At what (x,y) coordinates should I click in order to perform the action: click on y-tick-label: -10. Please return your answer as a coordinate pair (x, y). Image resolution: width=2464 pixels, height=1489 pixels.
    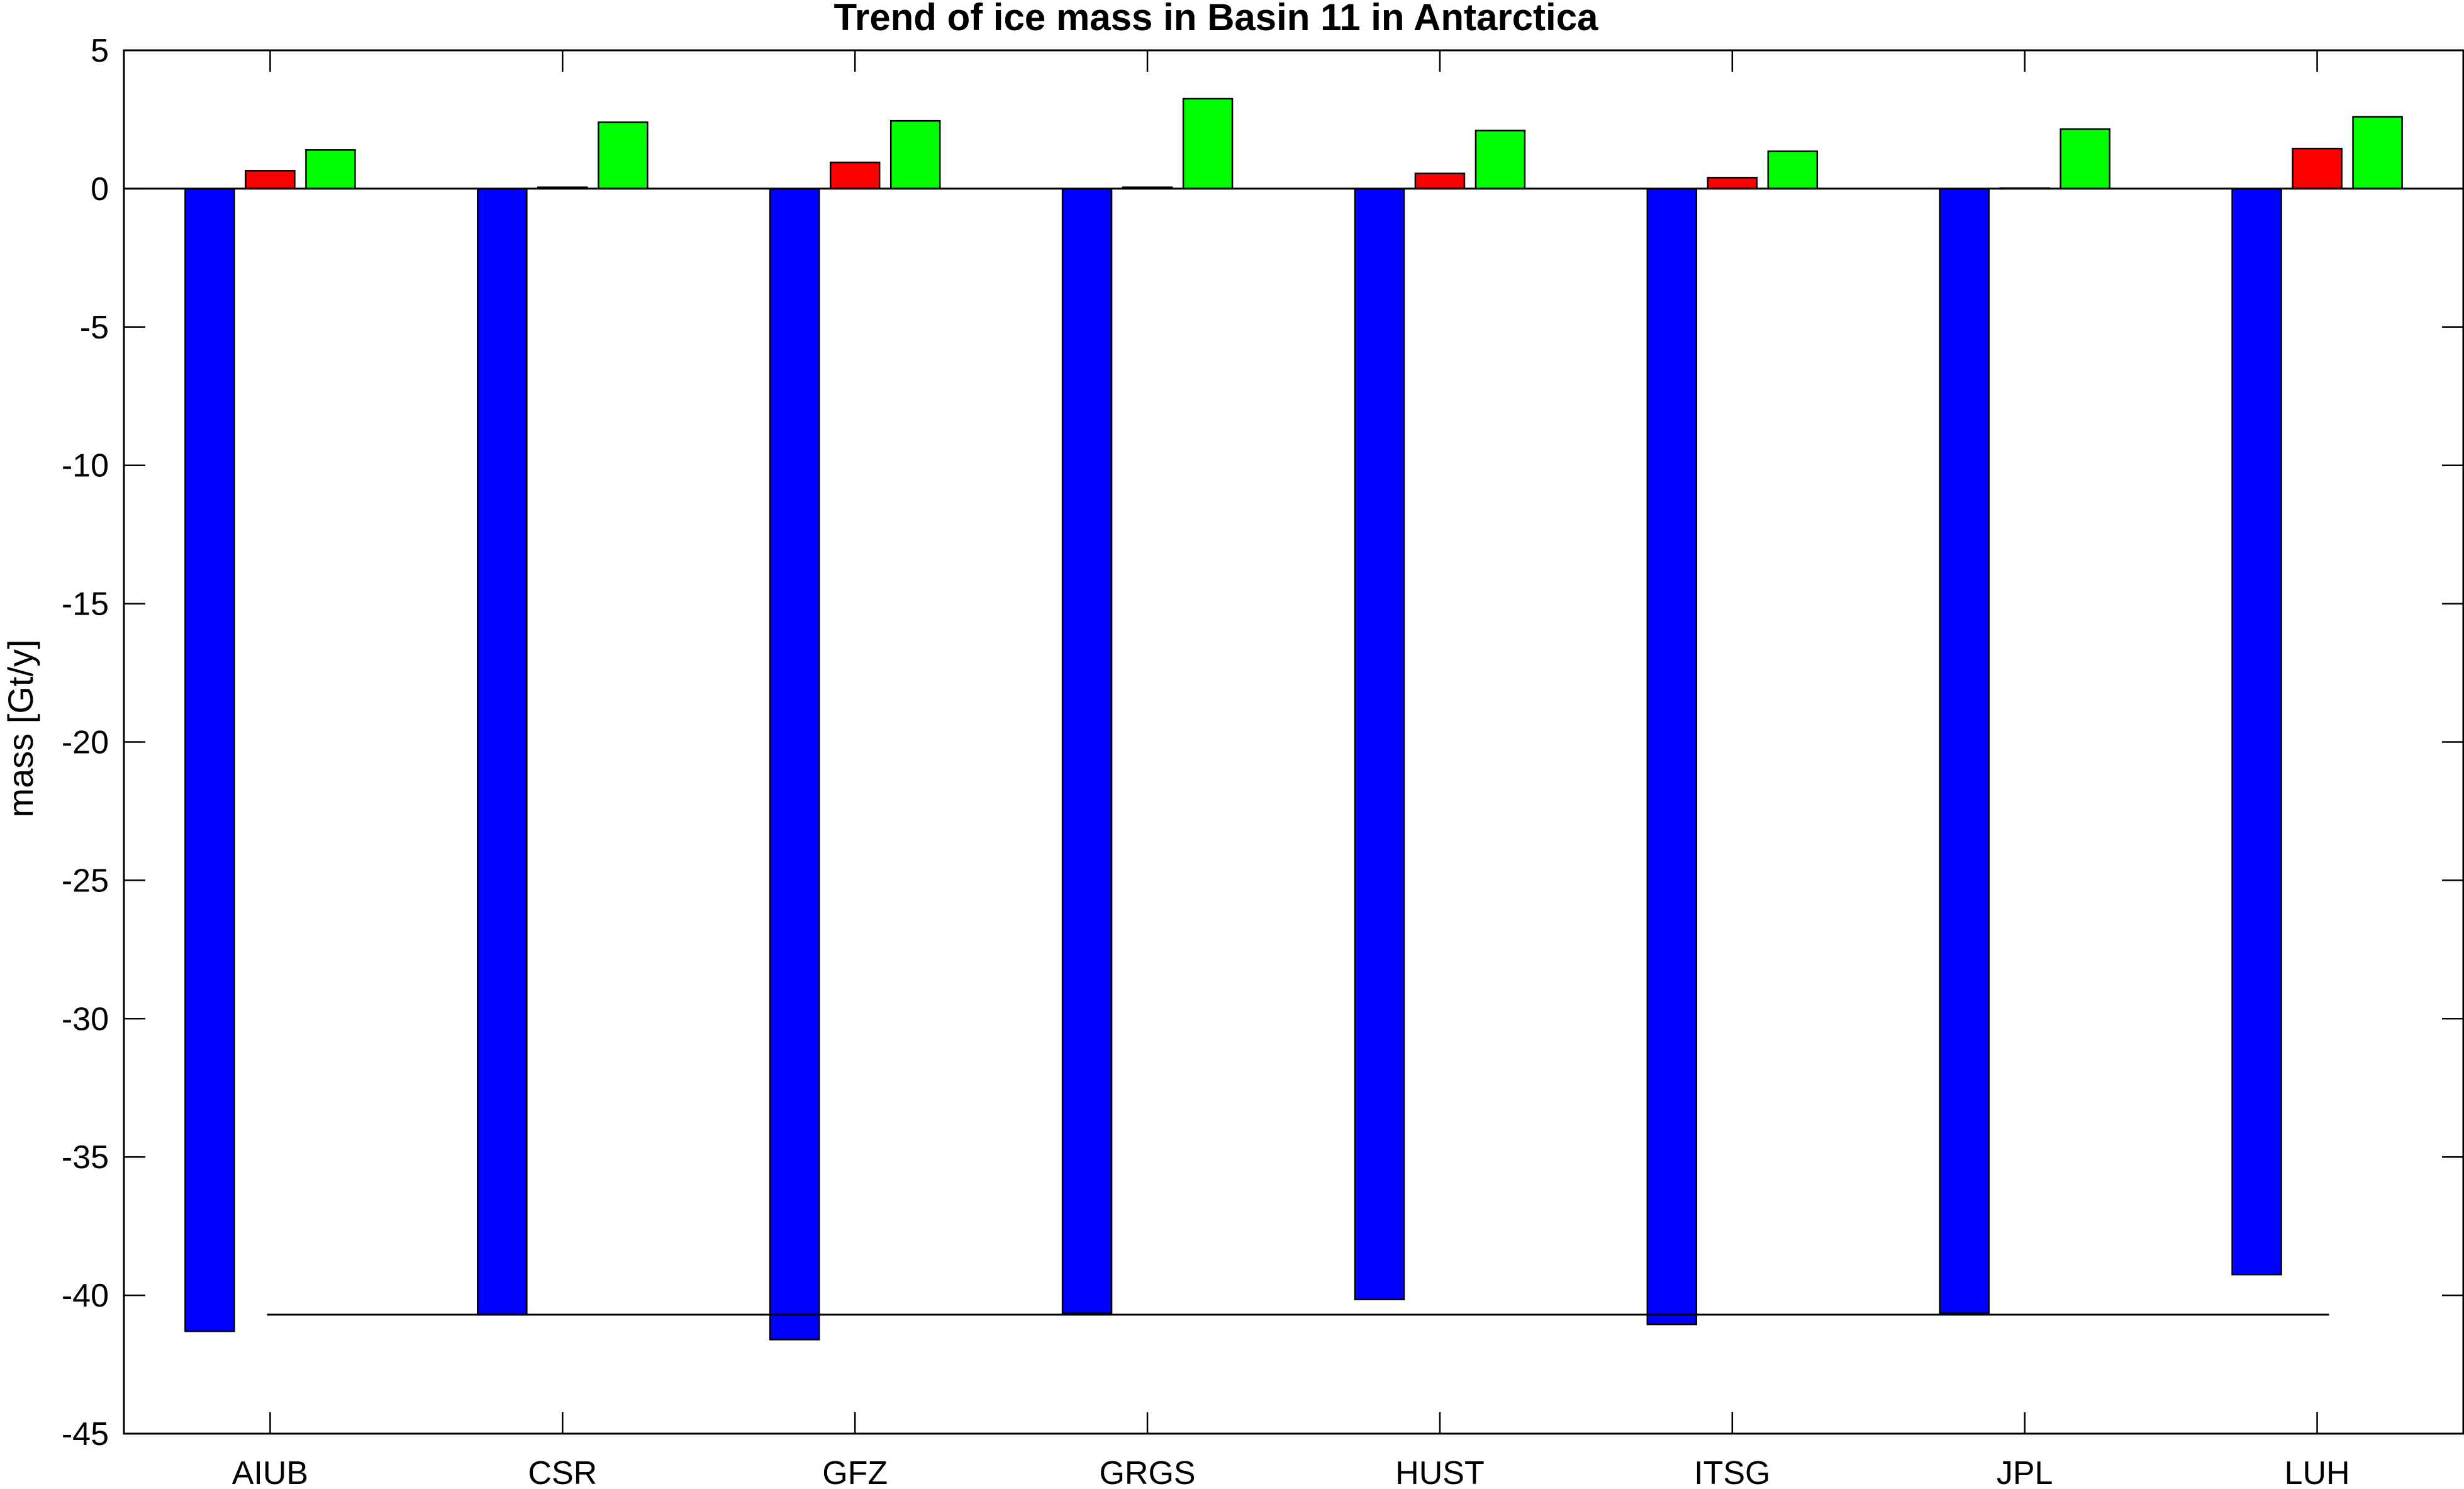
    Looking at the image, I should click on (86, 466).